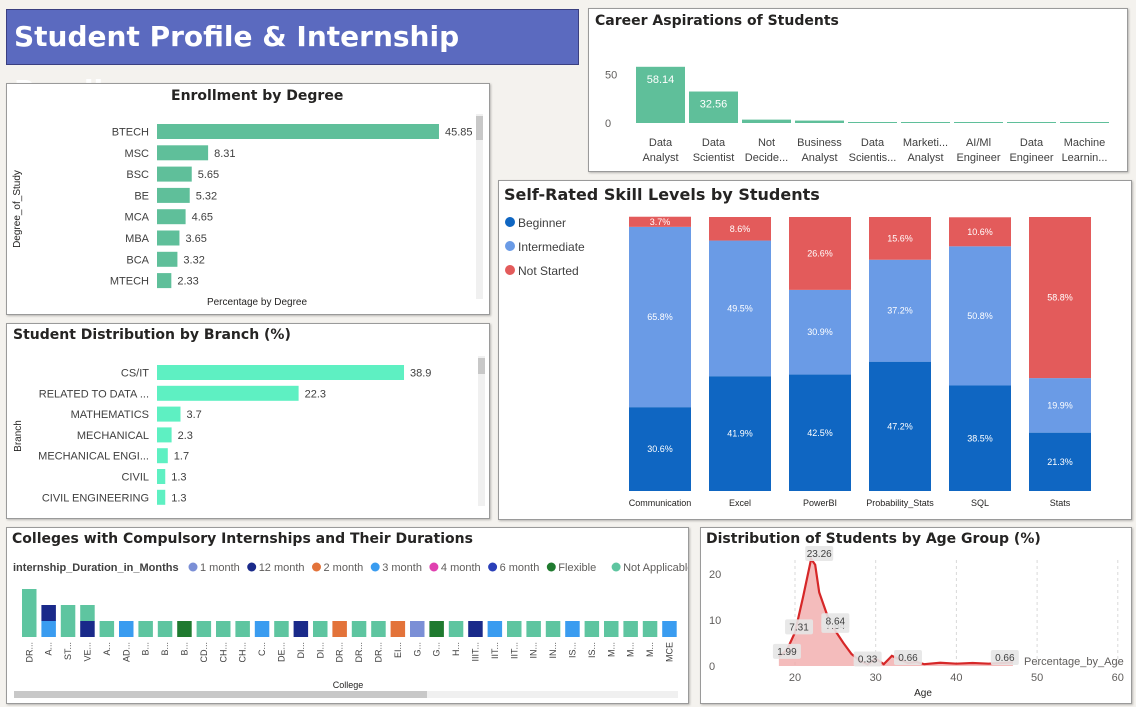 This screenshot has height=707, width=1136. Describe the element at coordinates (459, 133) in the screenshot. I see `degree-data-label: 45.85` at that location.